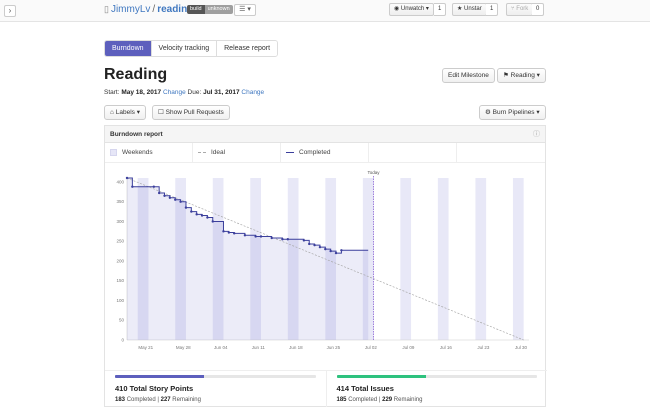 The image size is (650, 407). Describe the element at coordinates (112, 92) in the screenshot. I see `start-label: Start:` at that location.